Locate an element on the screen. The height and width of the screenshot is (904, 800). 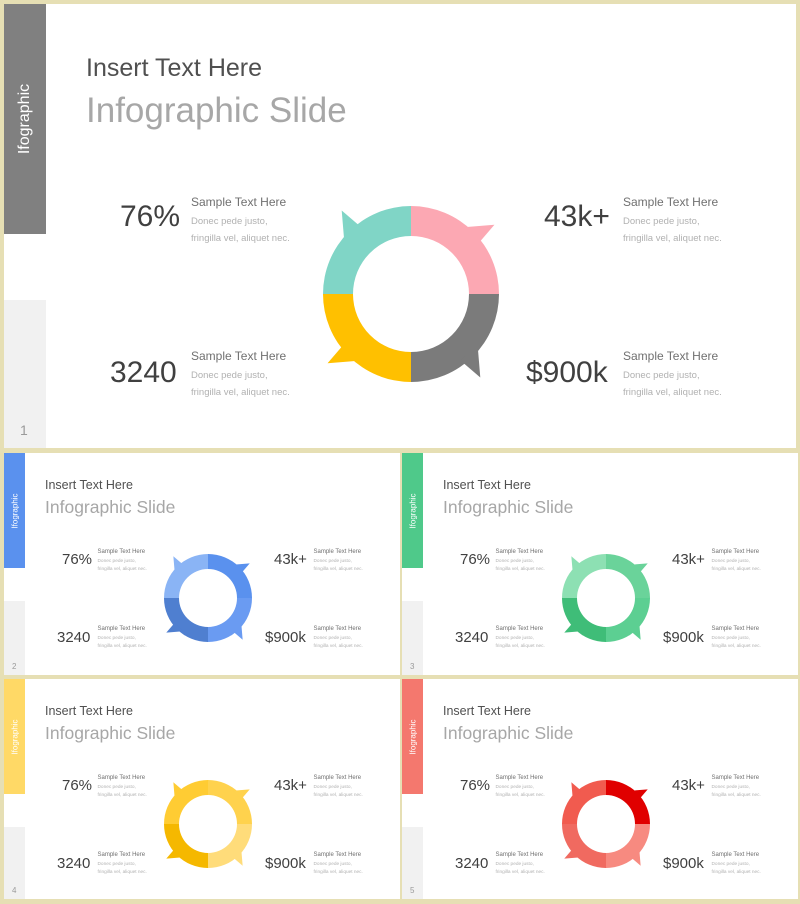
donut-segment-bottom-left is located at coordinates (185, 620).